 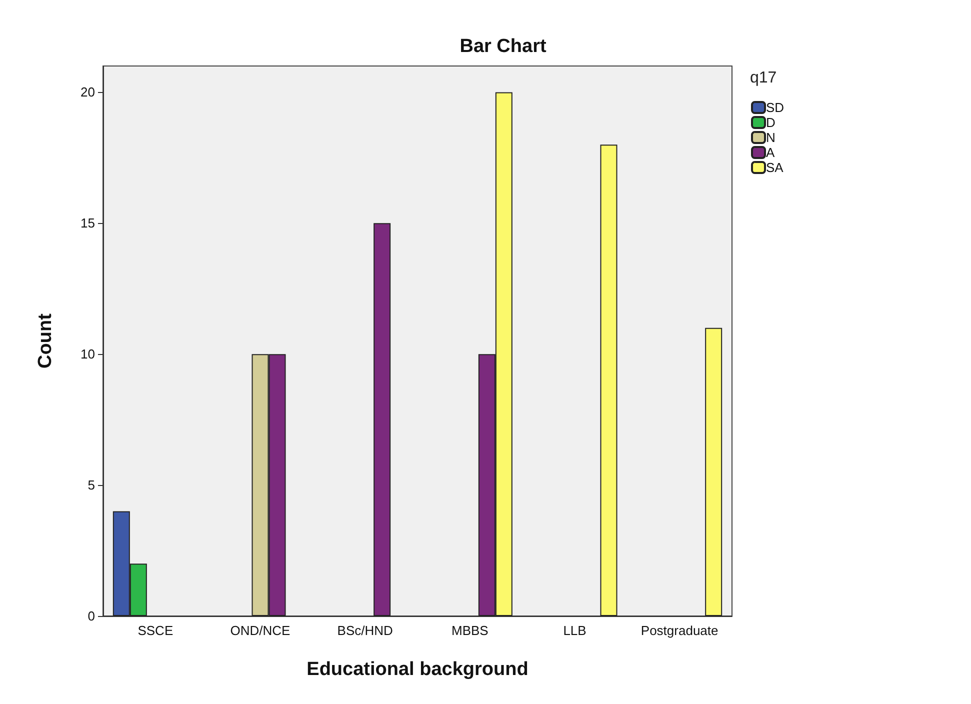 I want to click on legend-label: SA, so click(x=775, y=167).